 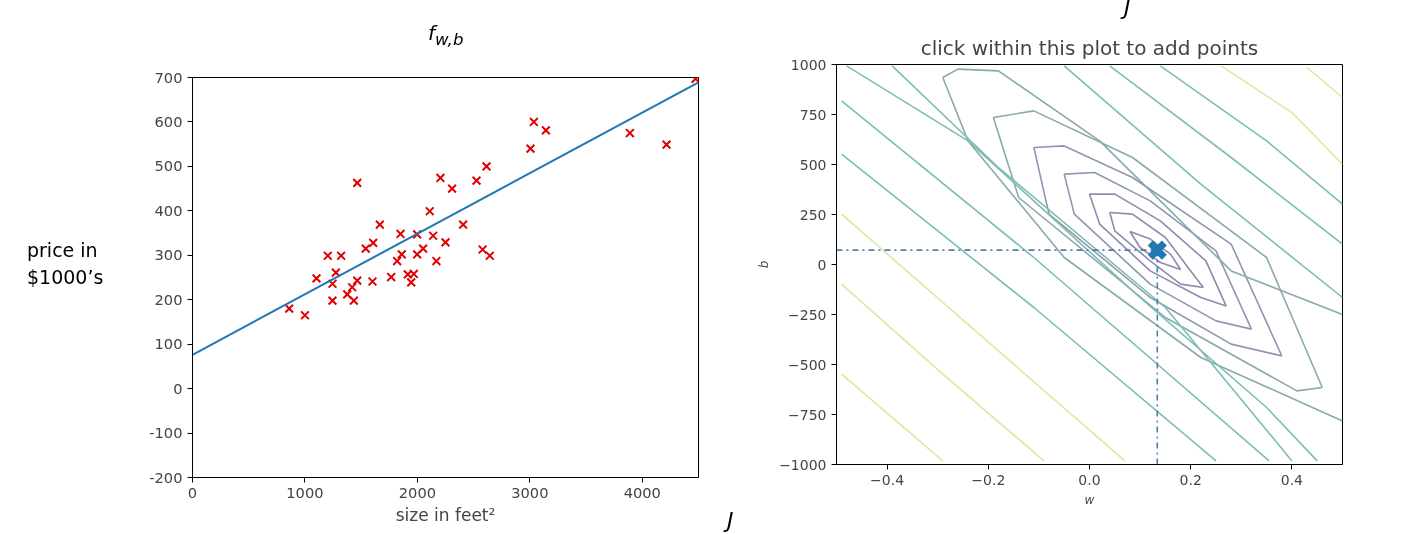 I want to click on chart-title: f$_{w,b}$, so click(x=446, y=35).